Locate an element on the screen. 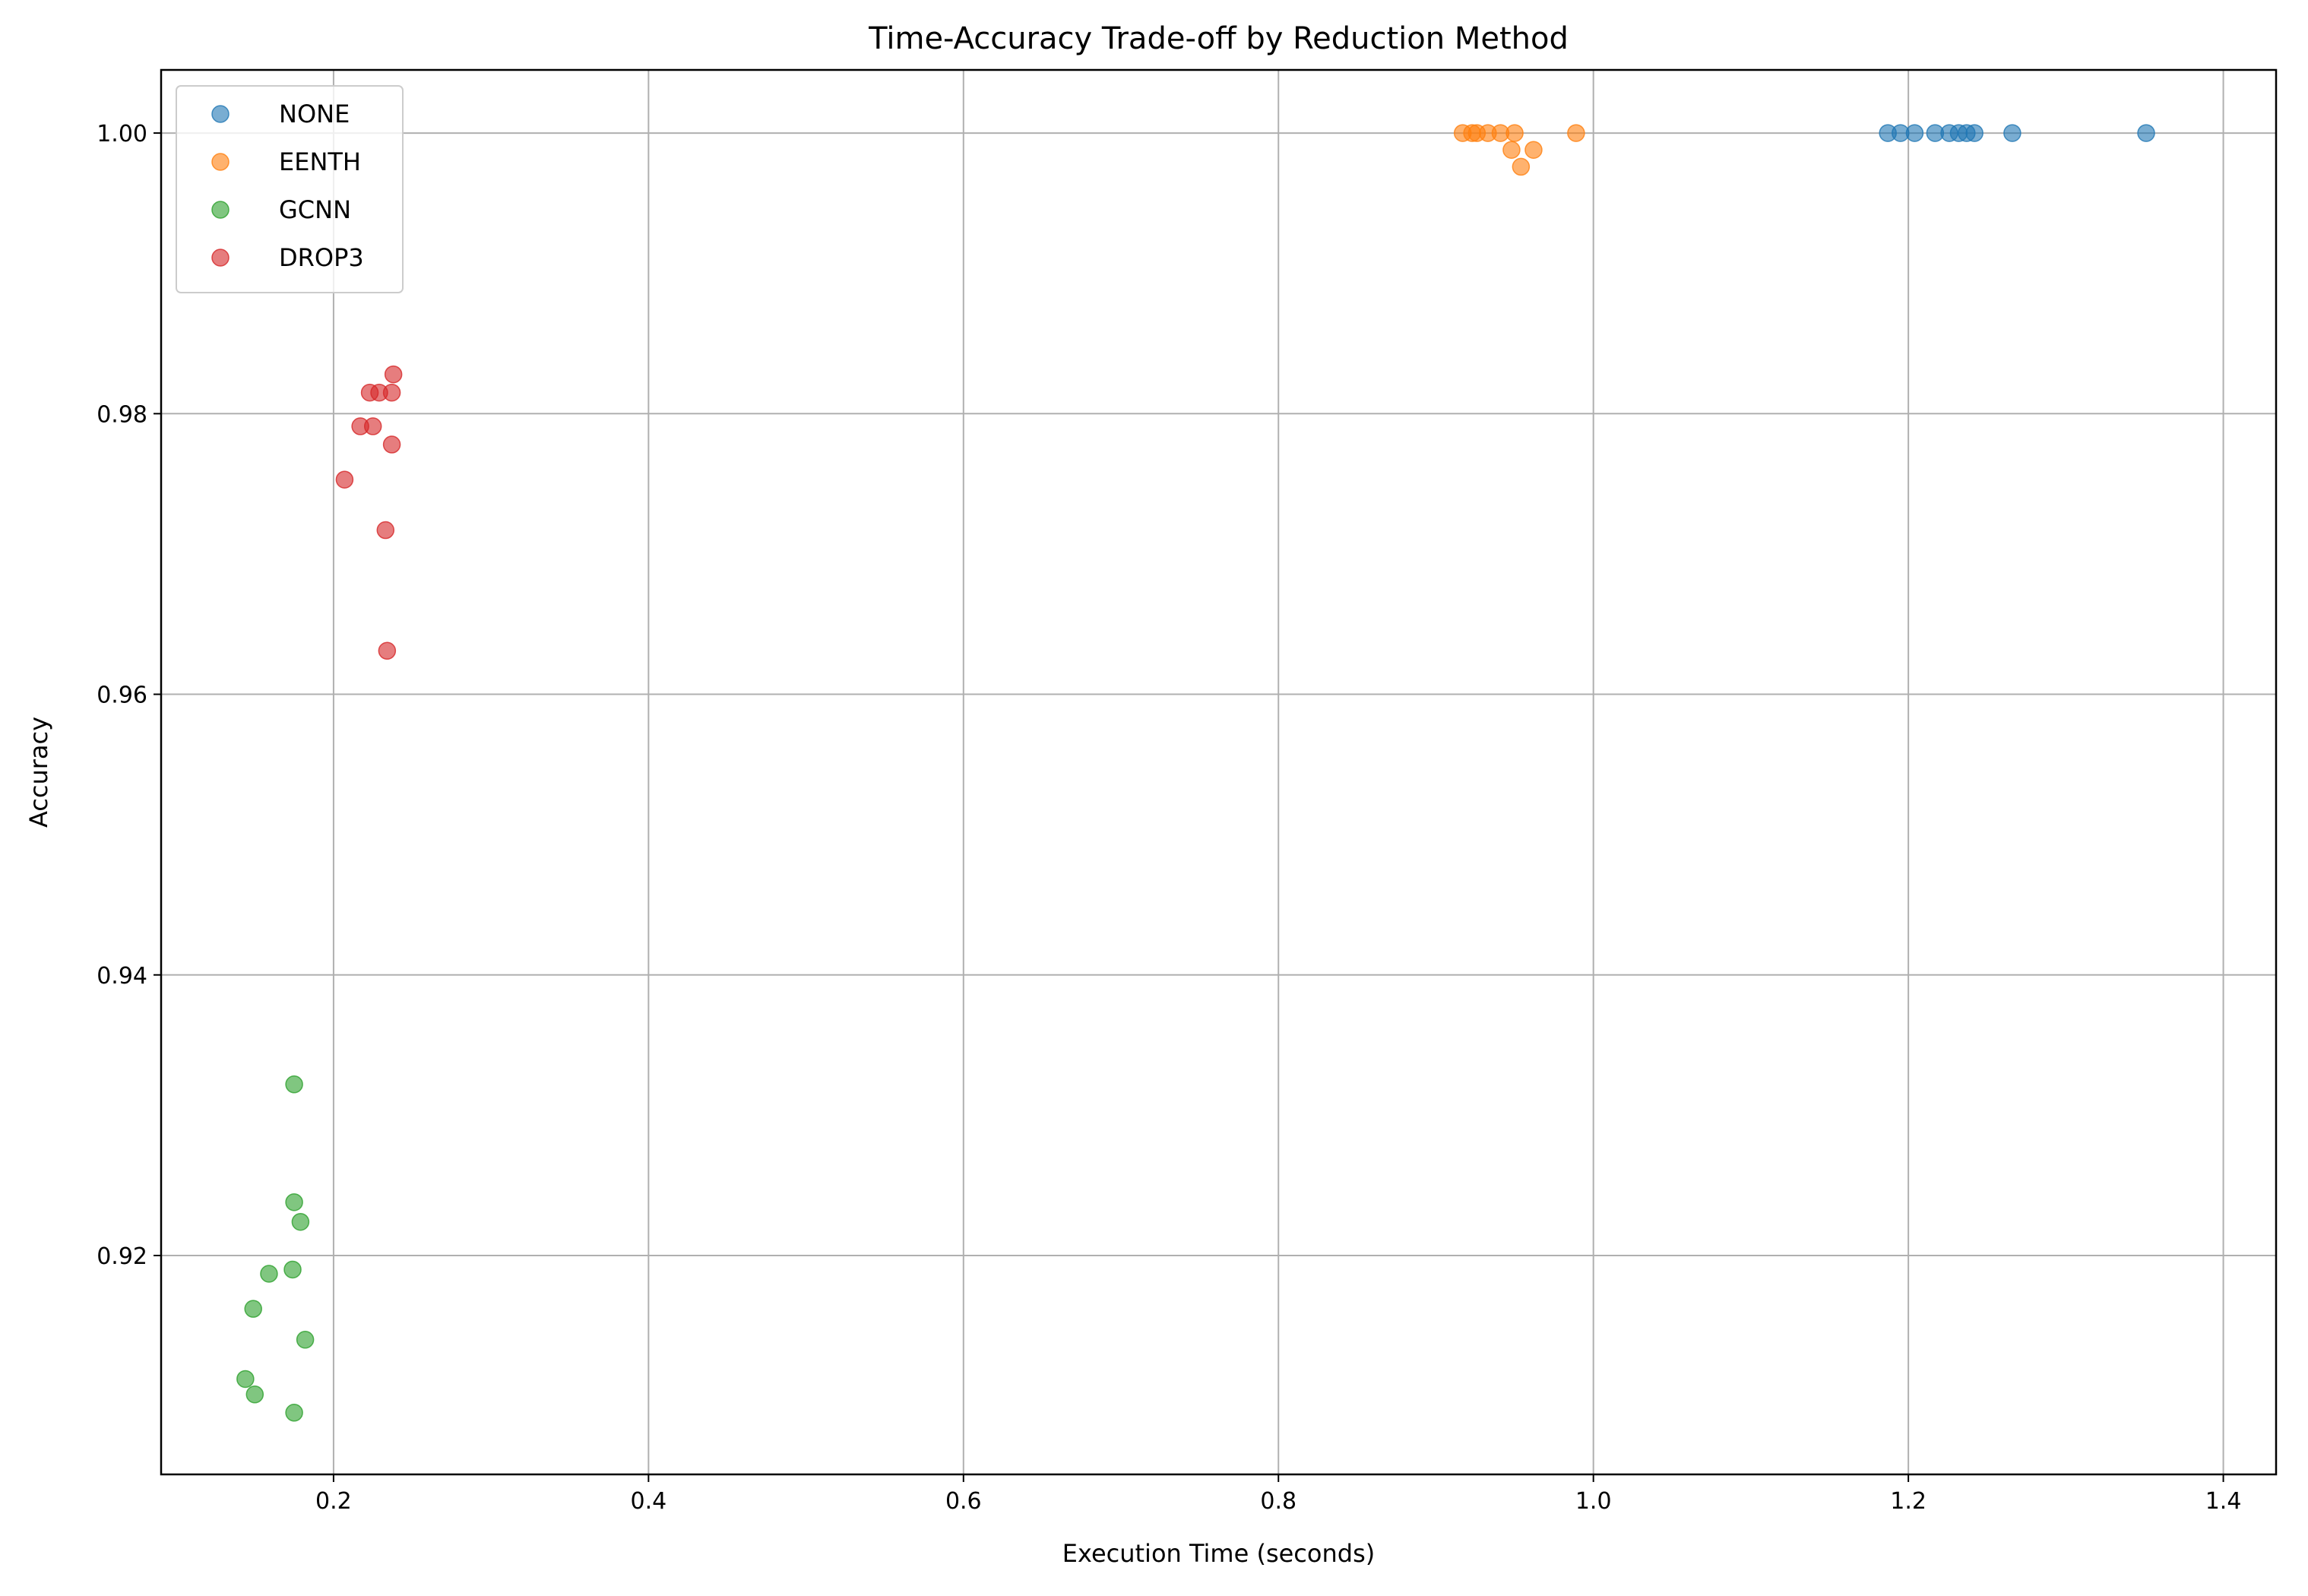 The height and width of the screenshot is (1596, 2308). x-tick-label: 1.4 is located at coordinates (2223, 1502).